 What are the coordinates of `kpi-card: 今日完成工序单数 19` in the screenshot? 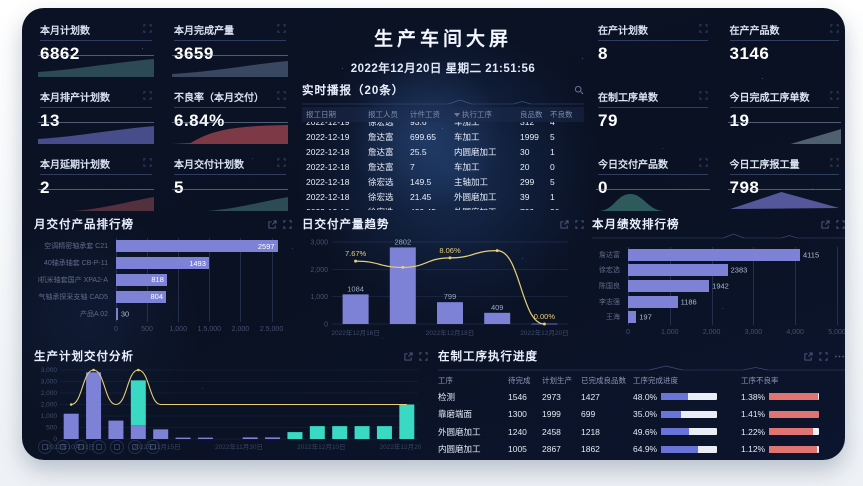 It's located at (785, 115).